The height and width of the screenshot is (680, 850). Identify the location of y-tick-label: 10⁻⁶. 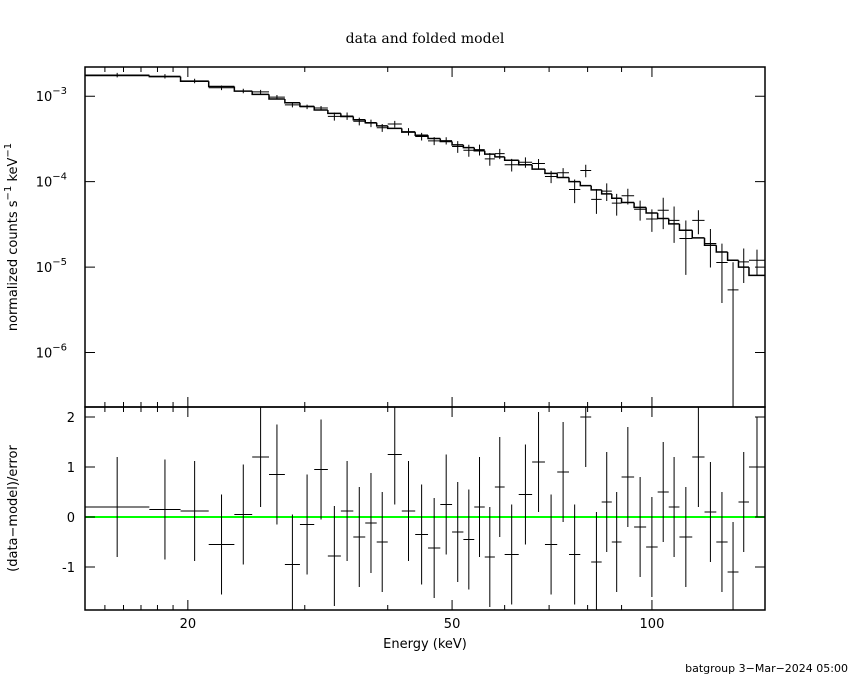
(51, 351).